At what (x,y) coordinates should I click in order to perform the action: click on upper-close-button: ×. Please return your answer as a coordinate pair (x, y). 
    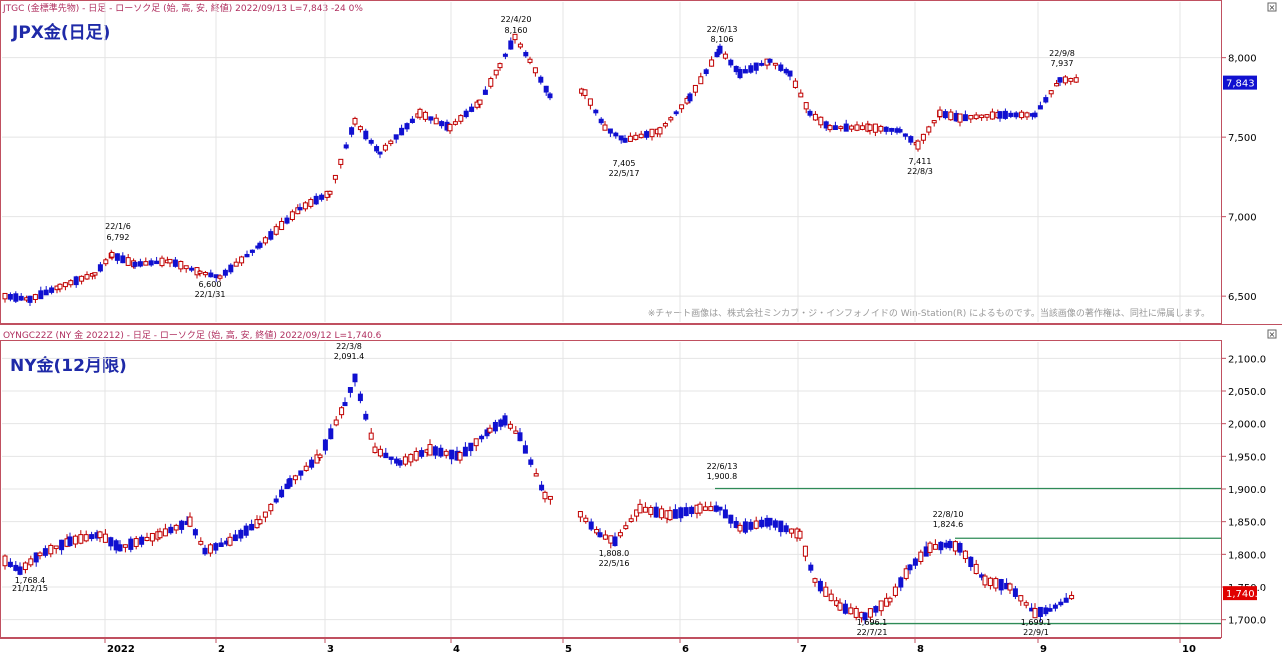
    Looking at the image, I should click on (1272, 7).